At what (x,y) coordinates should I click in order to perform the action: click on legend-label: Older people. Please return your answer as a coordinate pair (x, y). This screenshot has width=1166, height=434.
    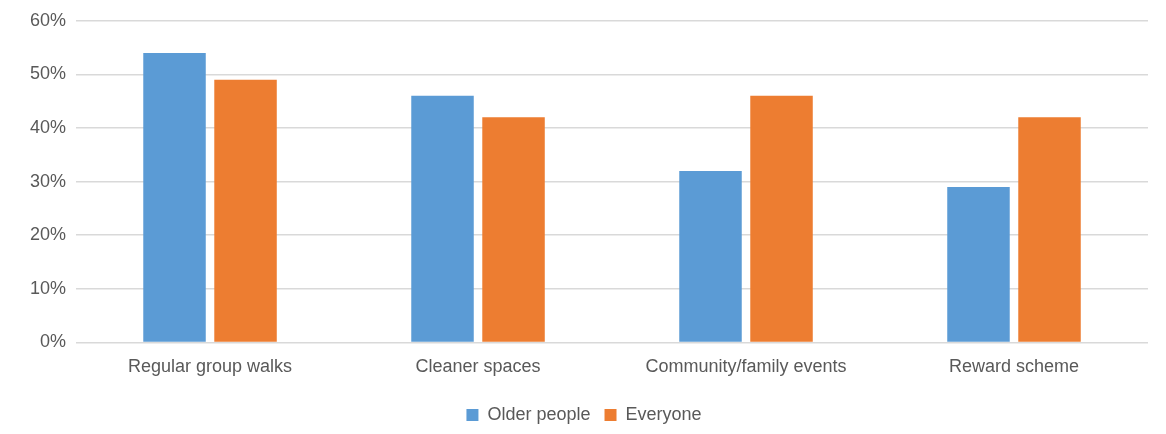
    Looking at the image, I should click on (539, 413).